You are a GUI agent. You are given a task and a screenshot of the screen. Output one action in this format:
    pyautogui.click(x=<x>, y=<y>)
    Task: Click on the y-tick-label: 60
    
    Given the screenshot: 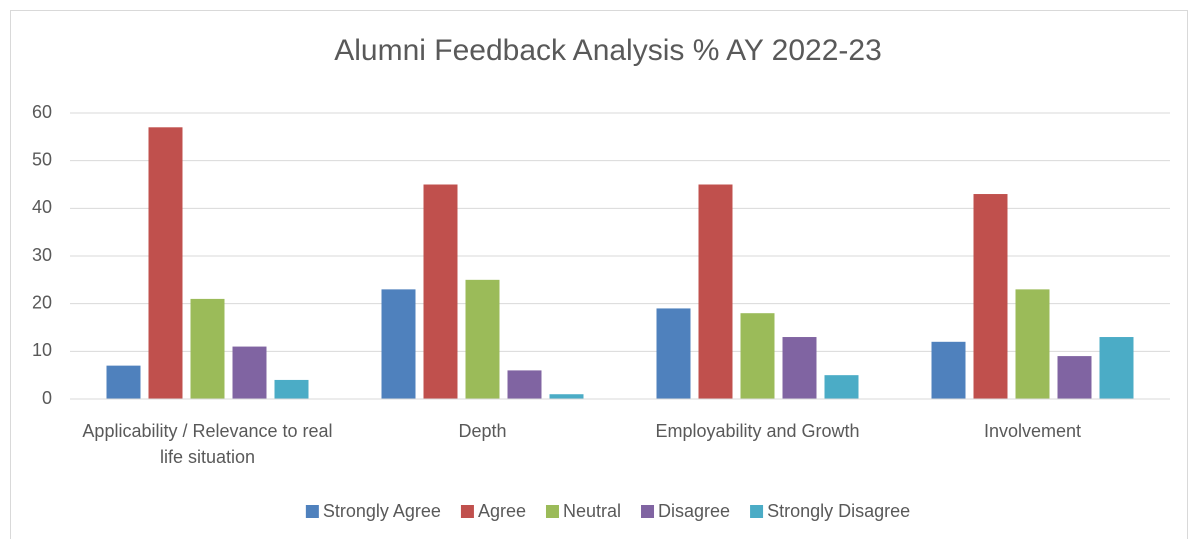 What is the action you would take?
    pyautogui.click(x=42, y=112)
    